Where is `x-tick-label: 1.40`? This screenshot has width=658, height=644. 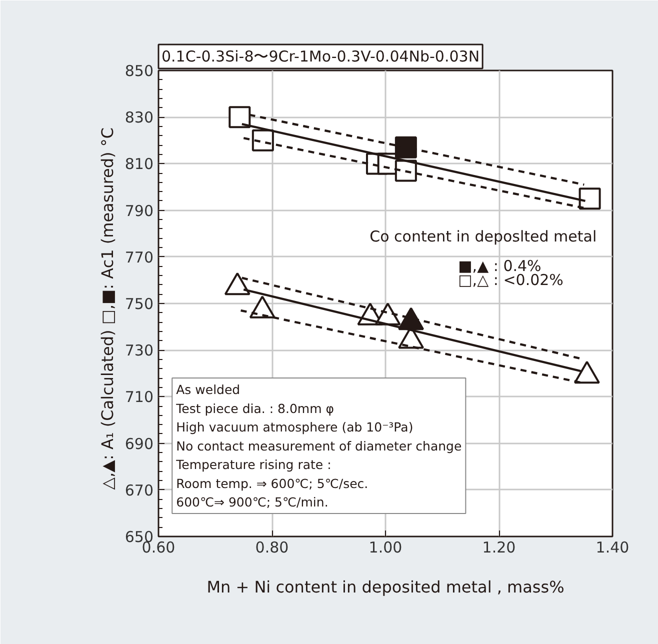
x-tick-label: 1.40 is located at coordinates (613, 547).